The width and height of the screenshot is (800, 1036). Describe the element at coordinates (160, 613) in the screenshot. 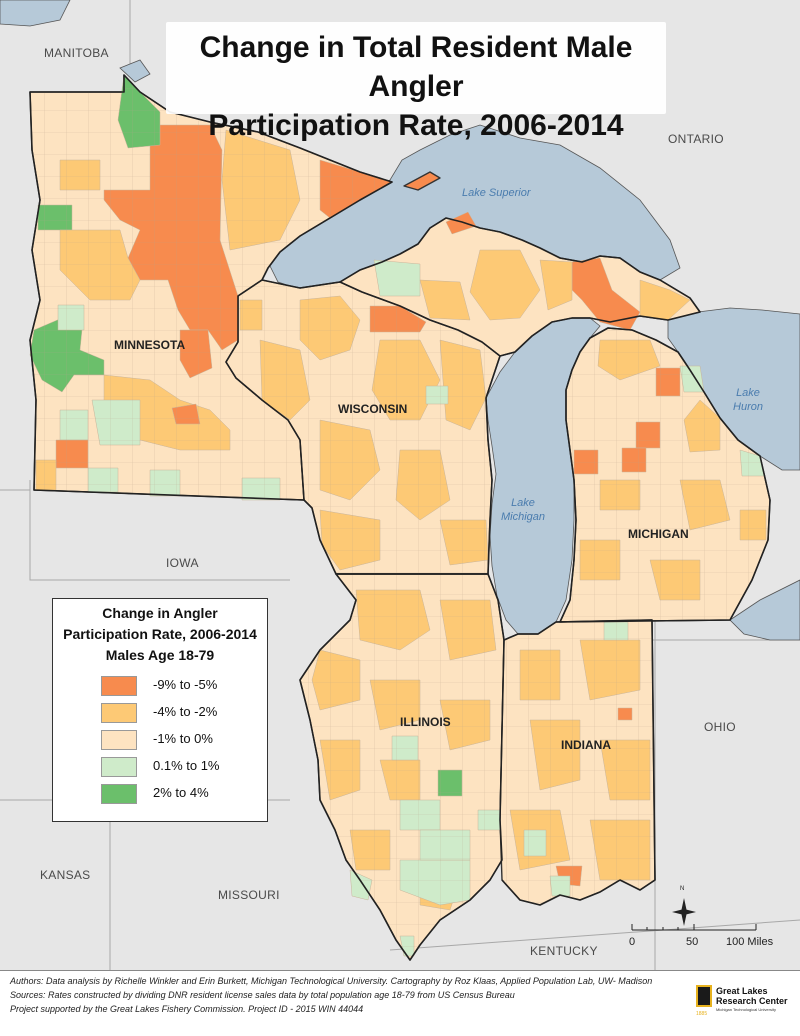

I see `legend-title-line1: Change in Angler` at that location.